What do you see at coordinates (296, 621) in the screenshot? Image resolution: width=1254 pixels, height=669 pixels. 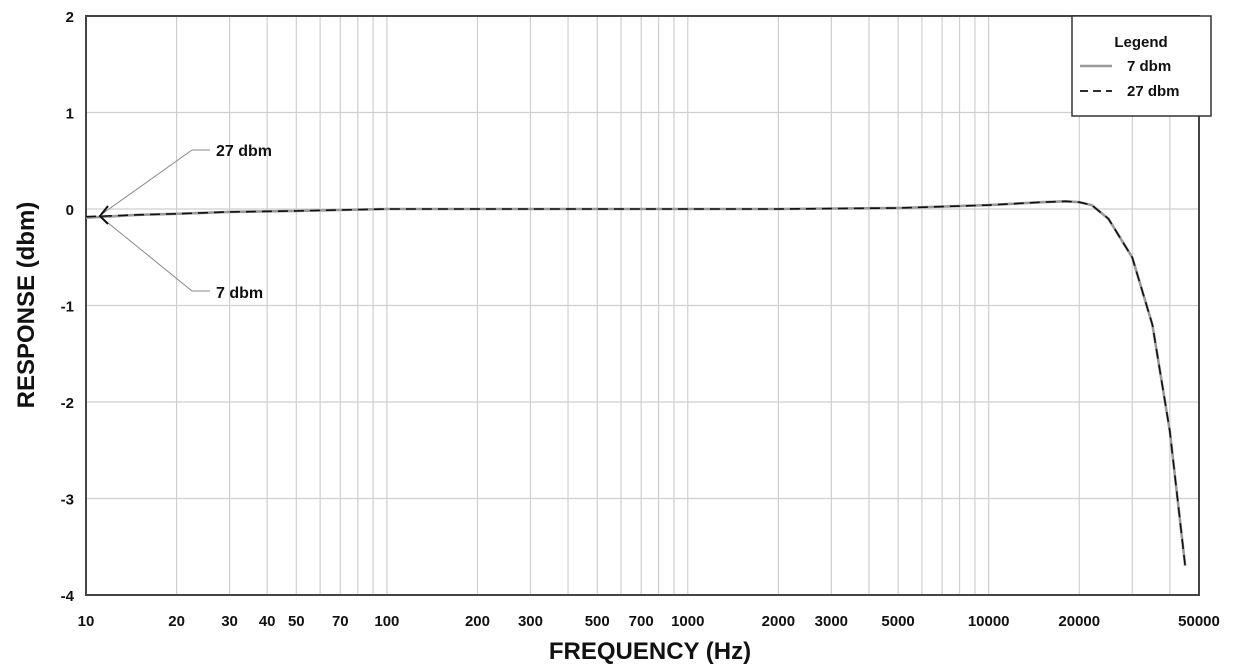 I see `x-tick-label: 50` at bounding box center [296, 621].